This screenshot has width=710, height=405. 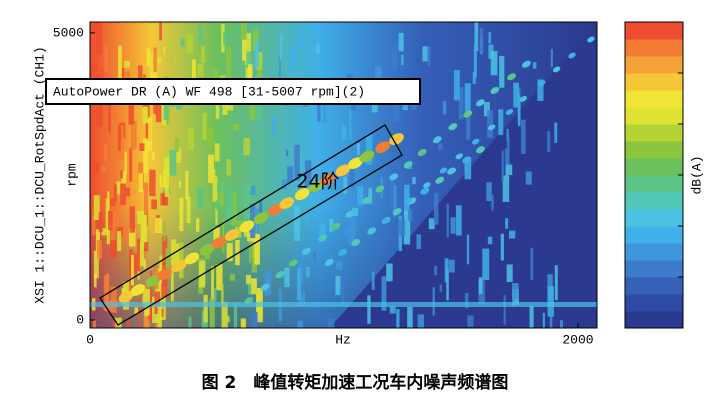 I want to click on legend-box, so click(x=233, y=91).